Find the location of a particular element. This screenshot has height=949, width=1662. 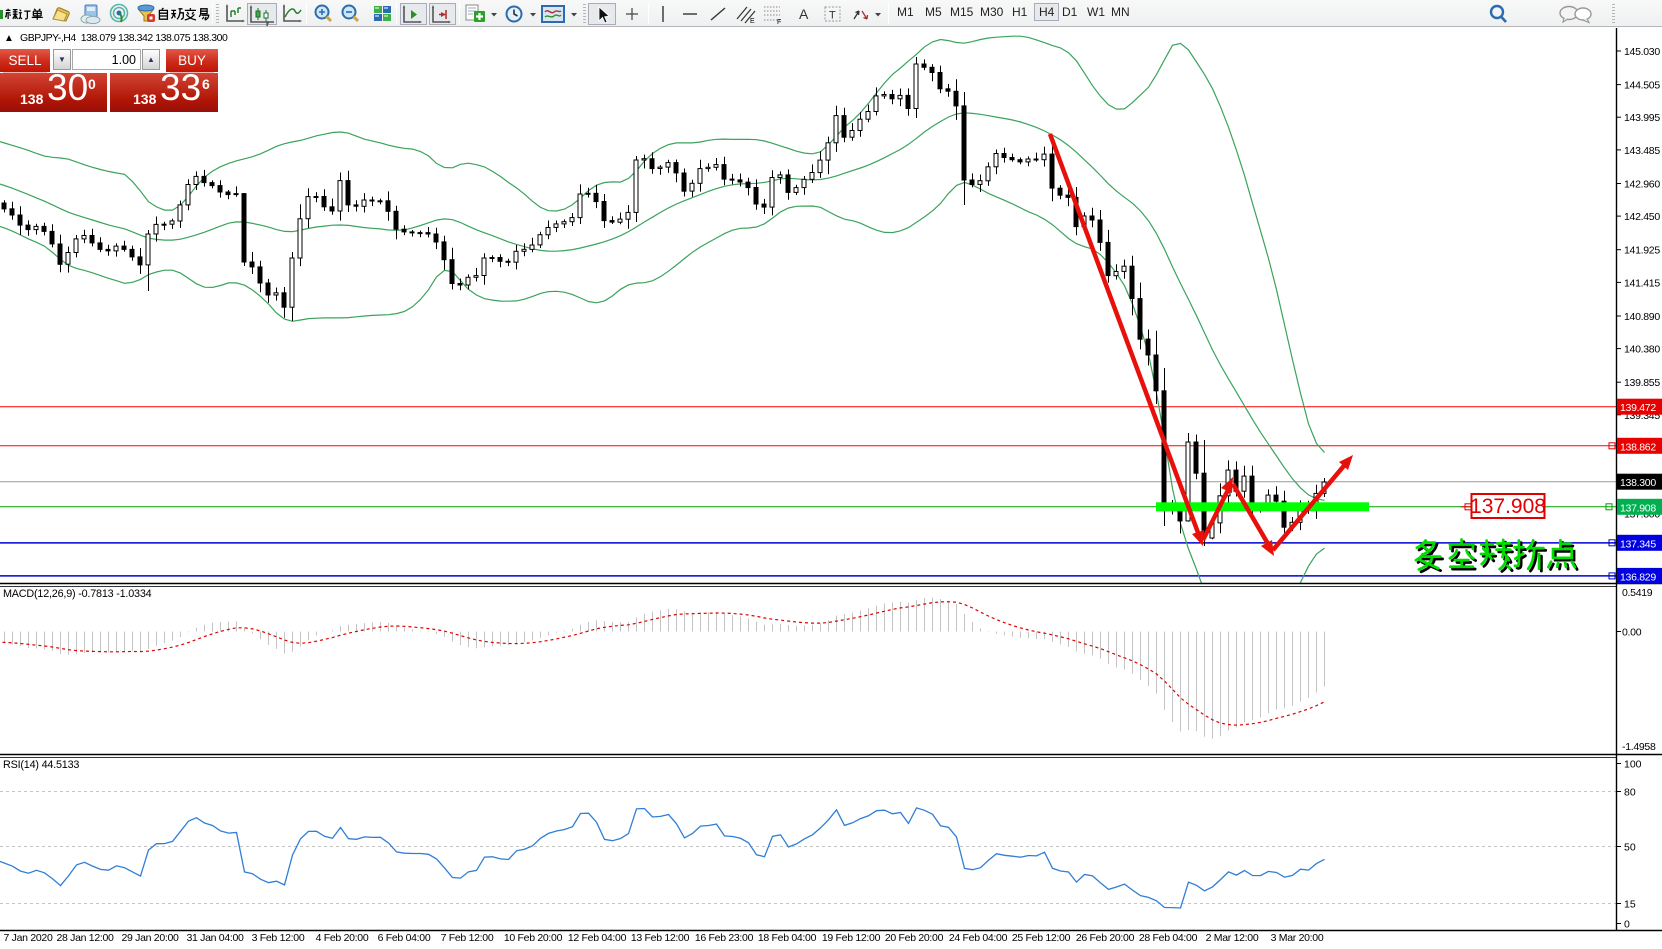

svg-text: 138.862 is located at coordinates (1638, 447).